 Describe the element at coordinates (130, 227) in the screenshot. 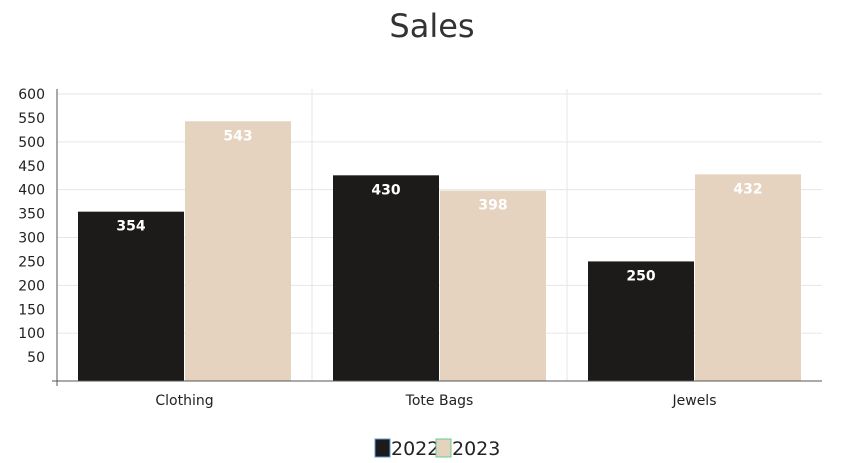

I see `data-label: 354` at that location.